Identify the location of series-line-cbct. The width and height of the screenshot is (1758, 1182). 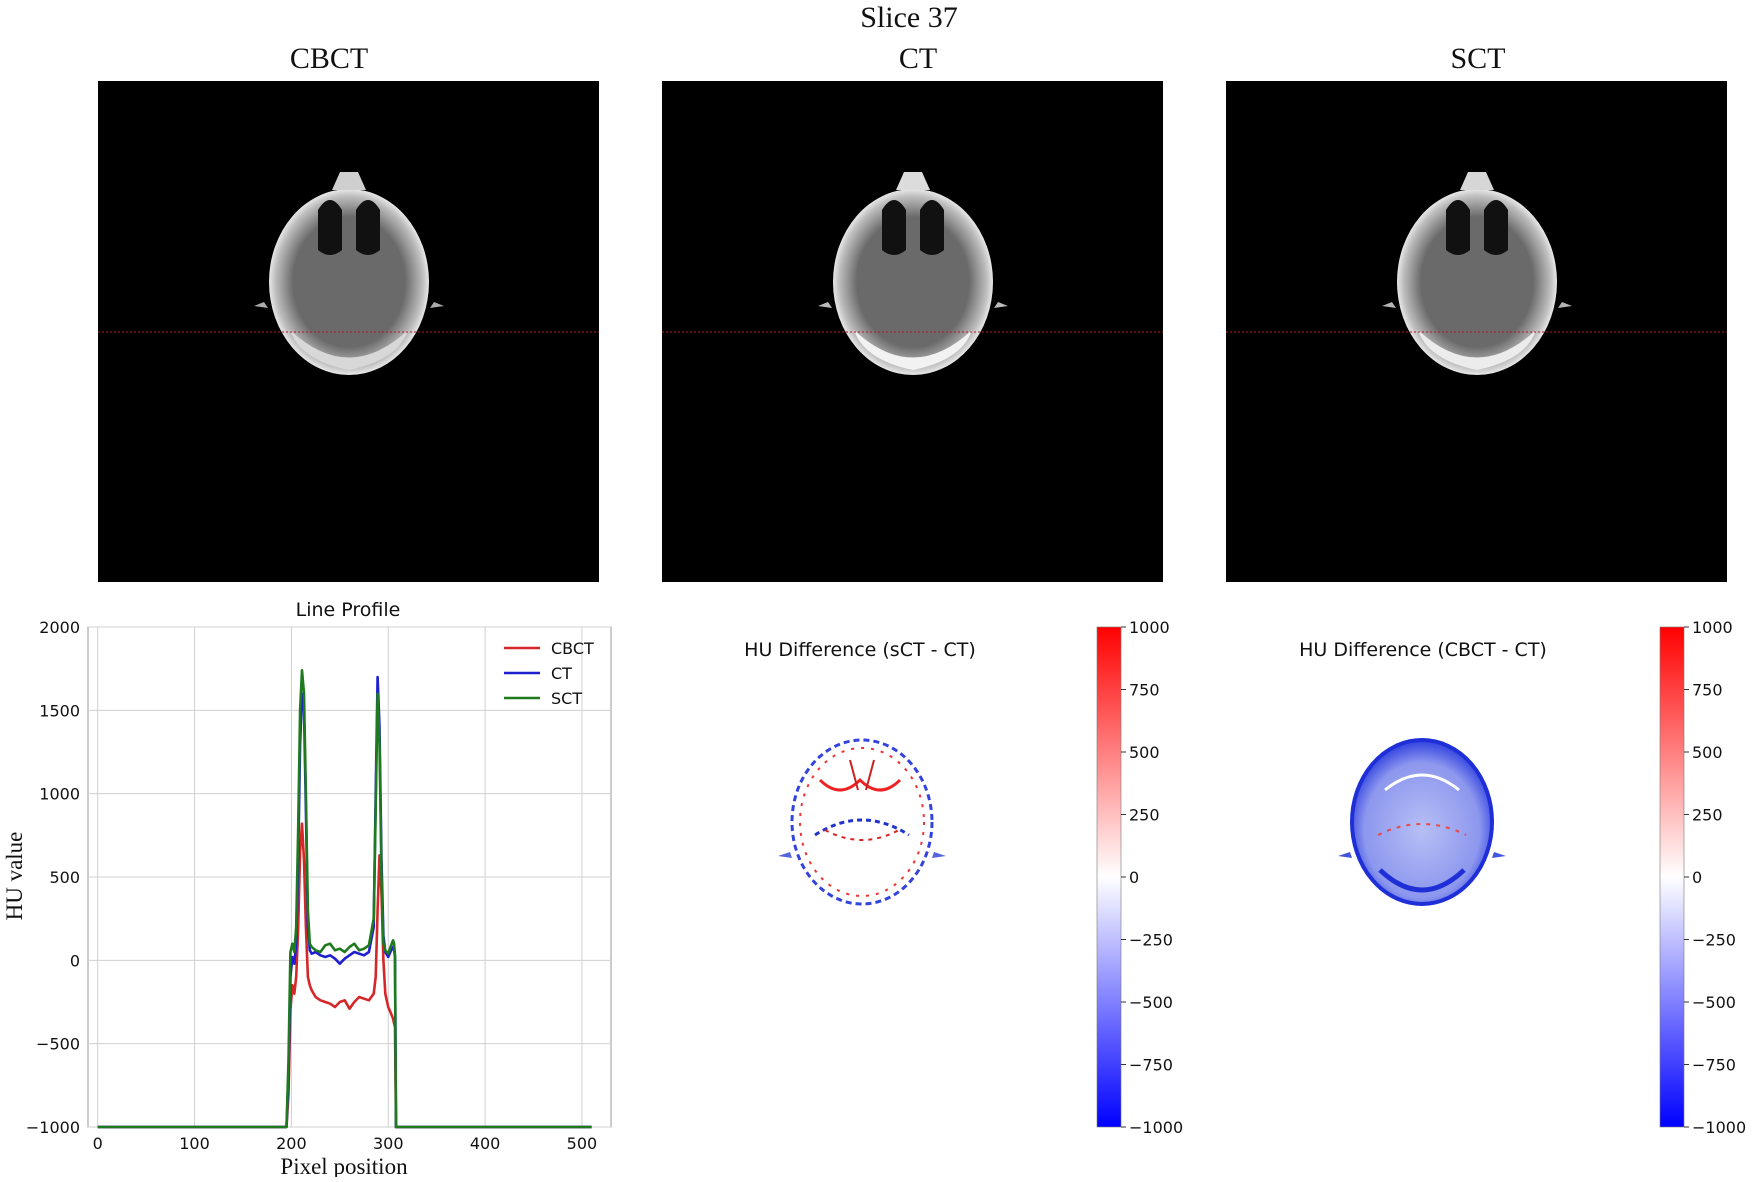
(344, 975).